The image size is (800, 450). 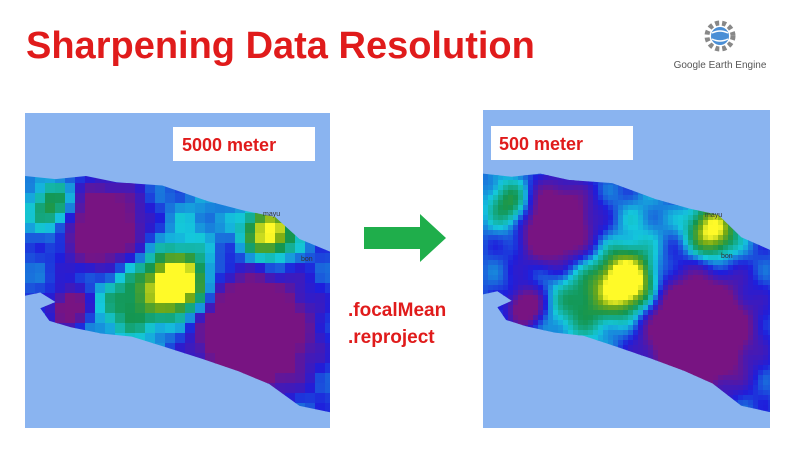 I want to click on label-box, so click(x=562, y=143).